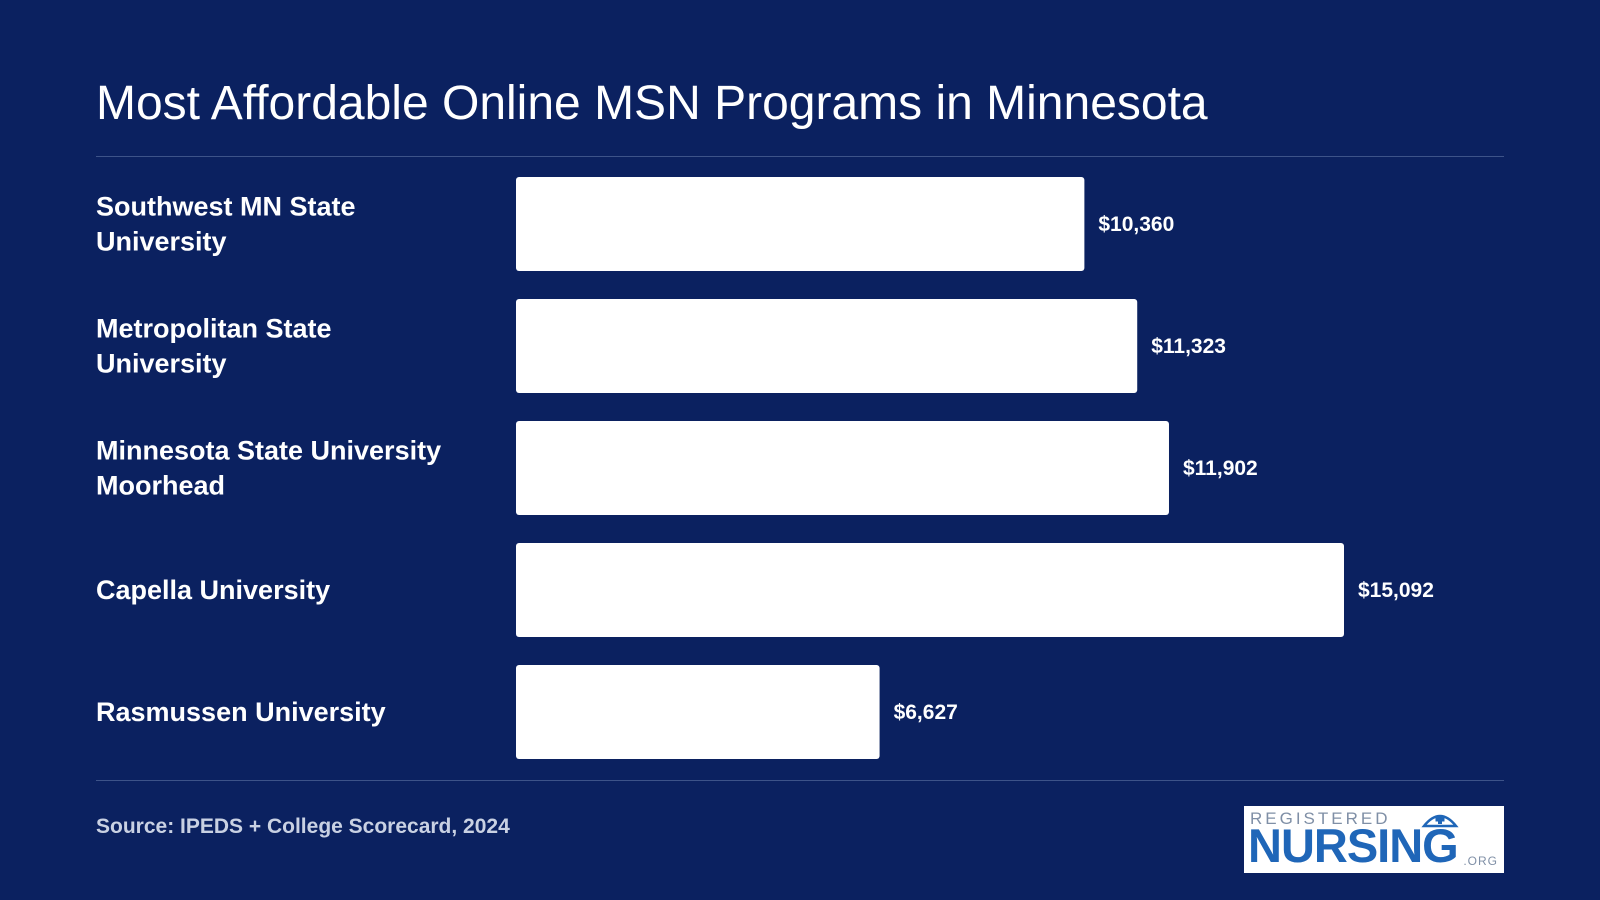 This screenshot has width=1600, height=900. What do you see at coordinates (1396, 590) in the screenshot?
I see `value-label: $15,092` at bounding box center [1396, 590].